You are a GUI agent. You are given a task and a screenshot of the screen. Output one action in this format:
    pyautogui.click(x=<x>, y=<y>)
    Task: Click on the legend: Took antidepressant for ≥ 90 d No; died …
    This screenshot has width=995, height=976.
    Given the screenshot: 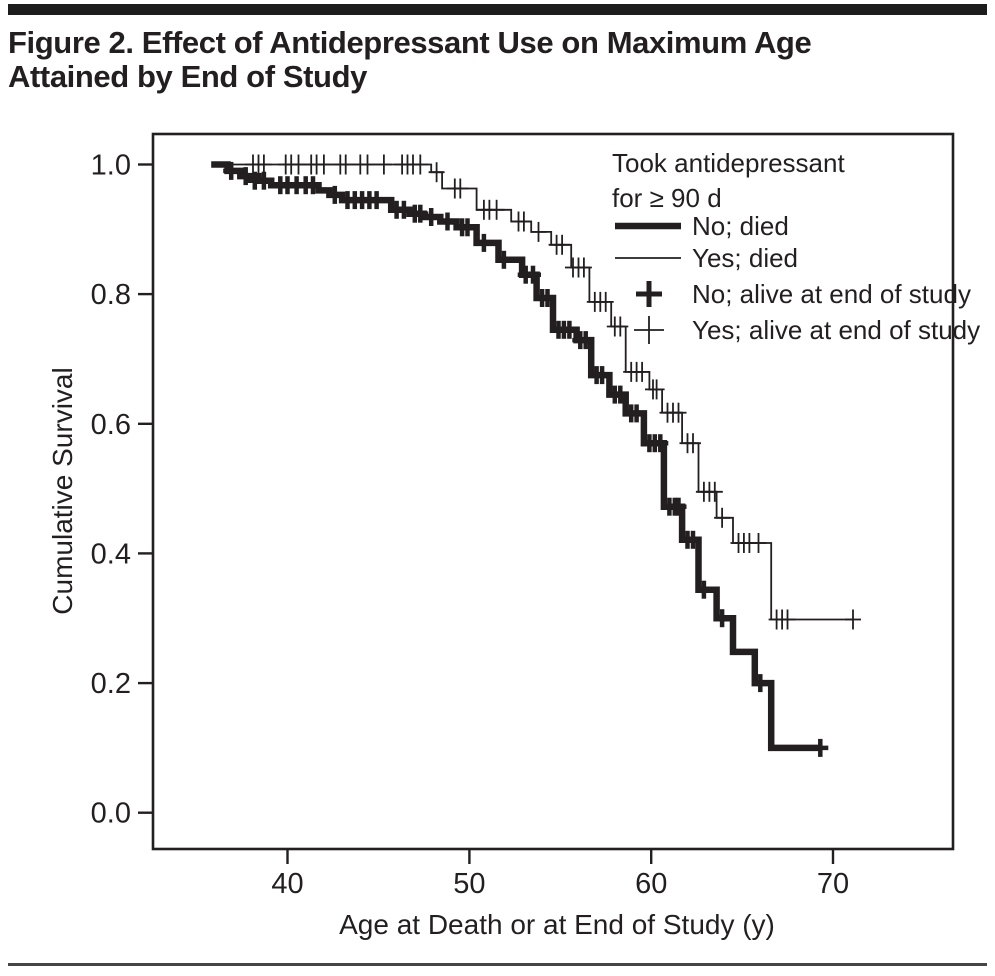 What is the action you would take?
    pyautogui.click(x=796, y=246)
    